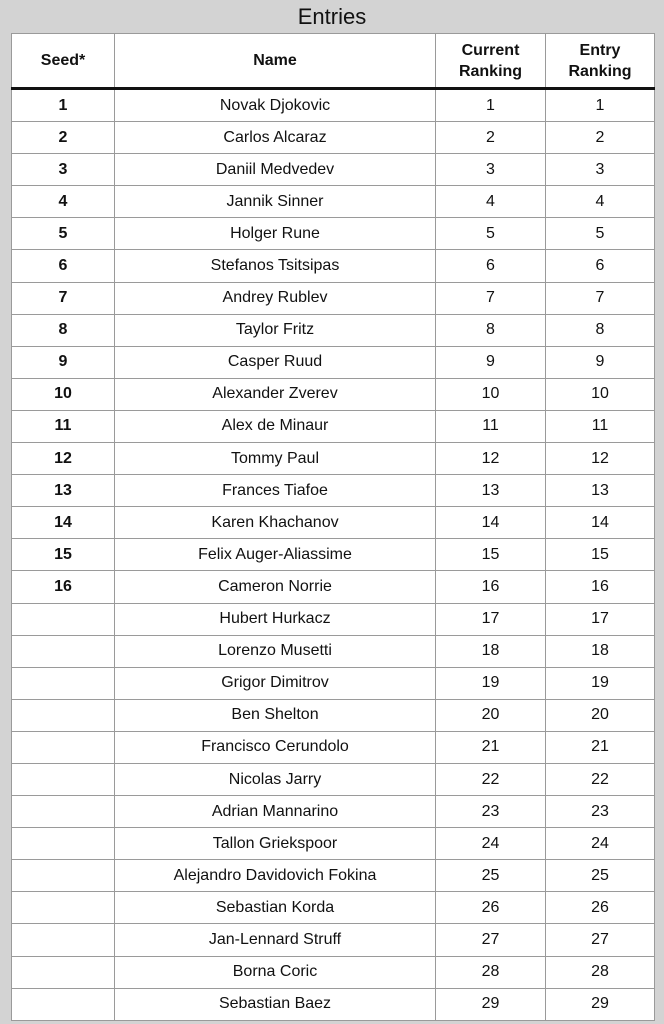 The width and height of the screenshot is (664, 1024). Describe the element at coordinates (490, 459) in the screenshot. I see `cell-current-ranking: 12` at that location.